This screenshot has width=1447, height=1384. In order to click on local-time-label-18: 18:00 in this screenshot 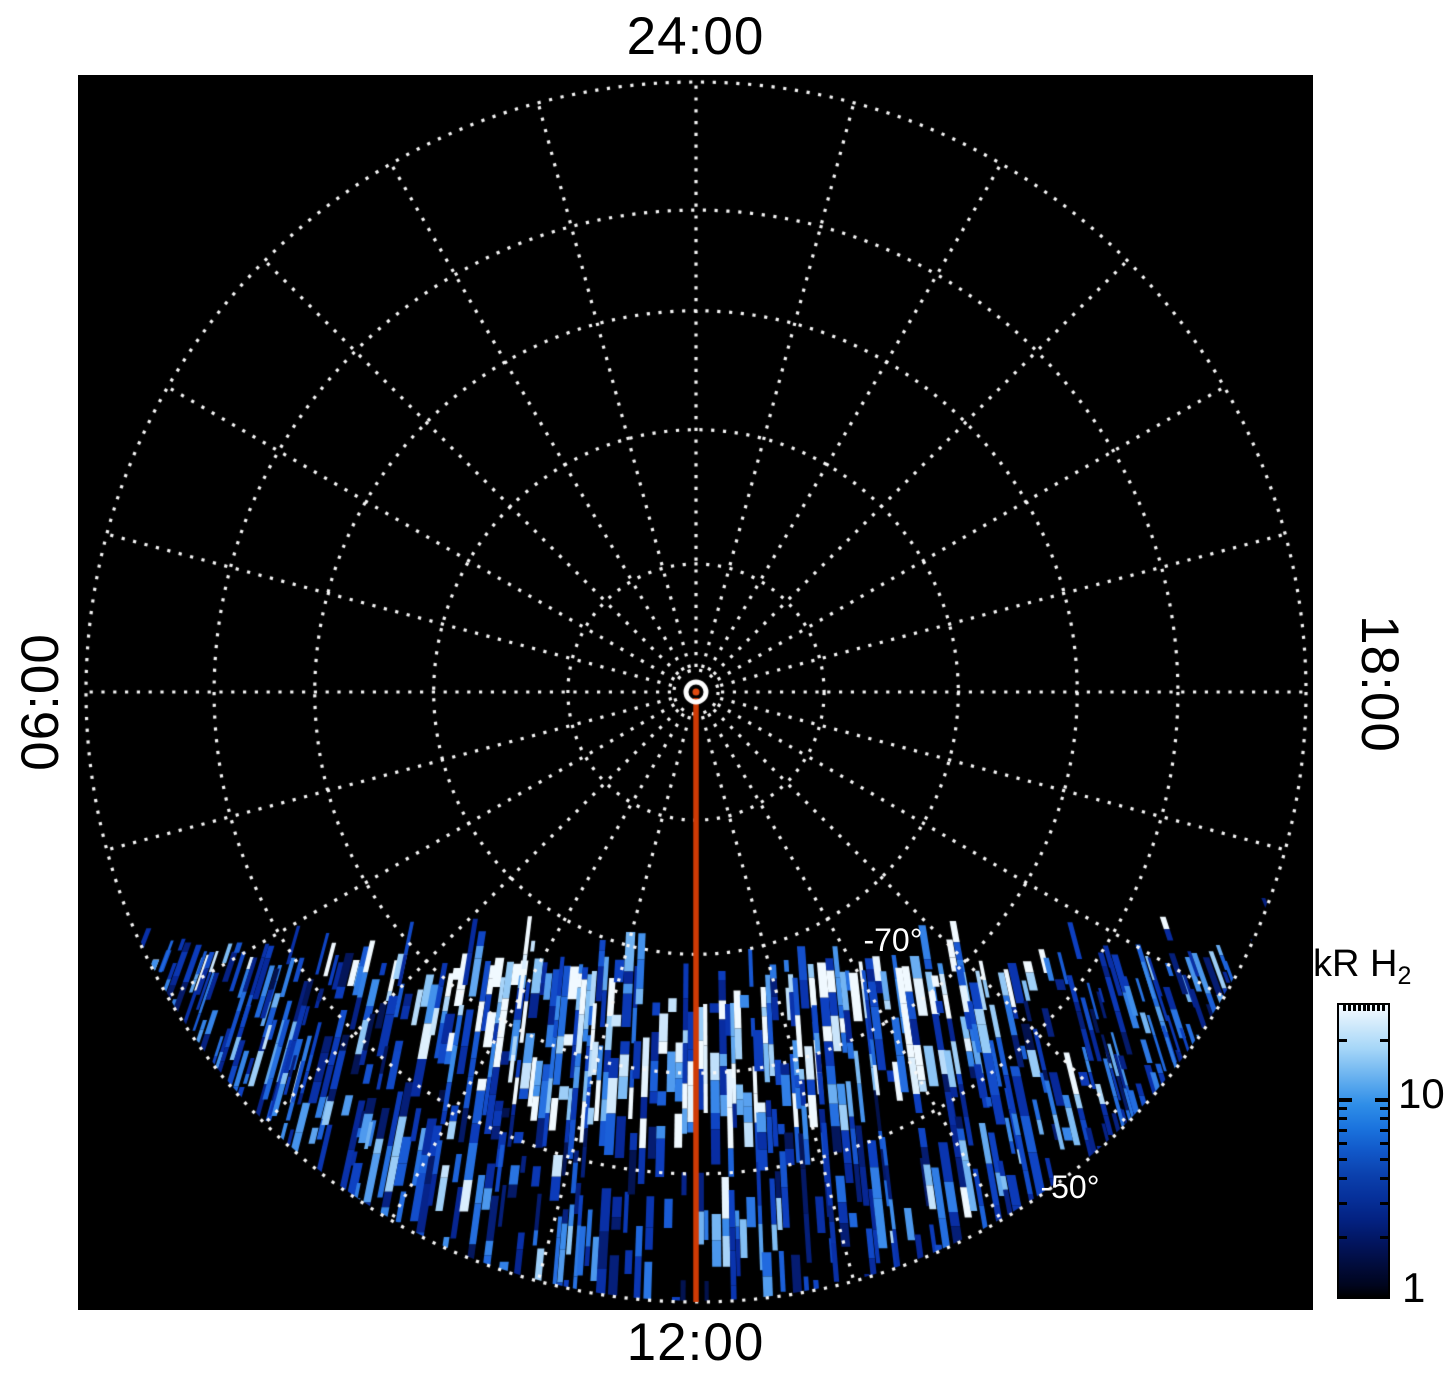, I will do `click(1379, 684)`.